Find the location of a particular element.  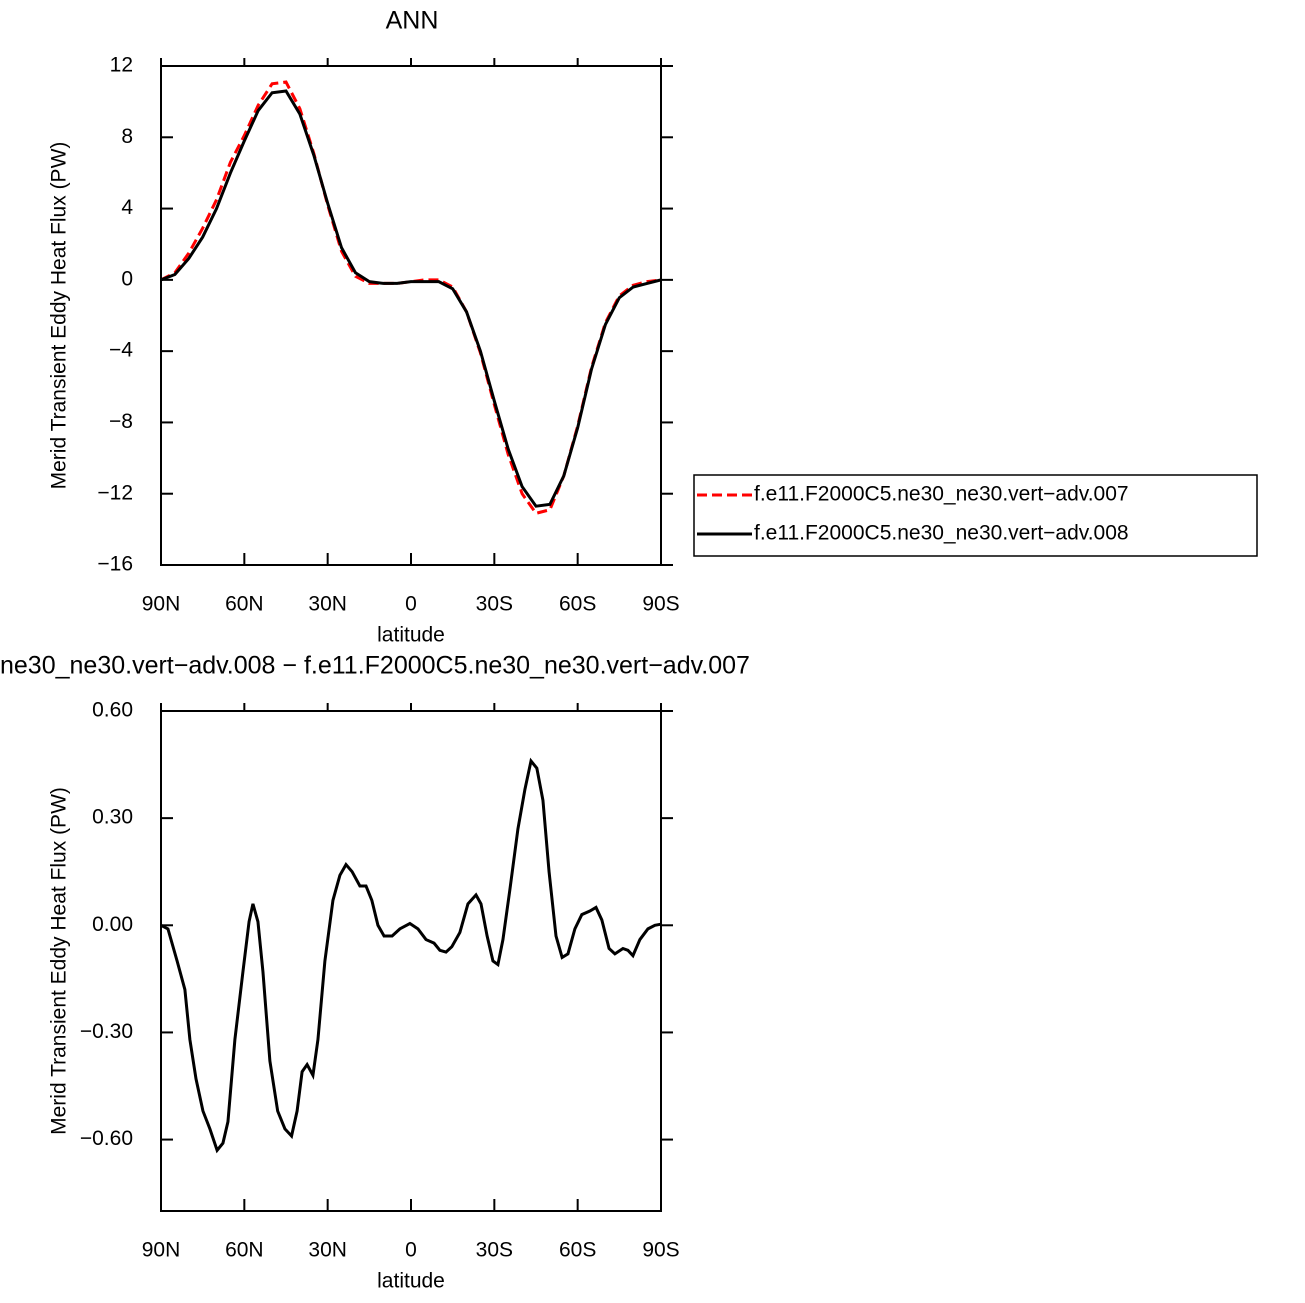

y-tick-label: 0.30 is located at coordinates (112, 817).